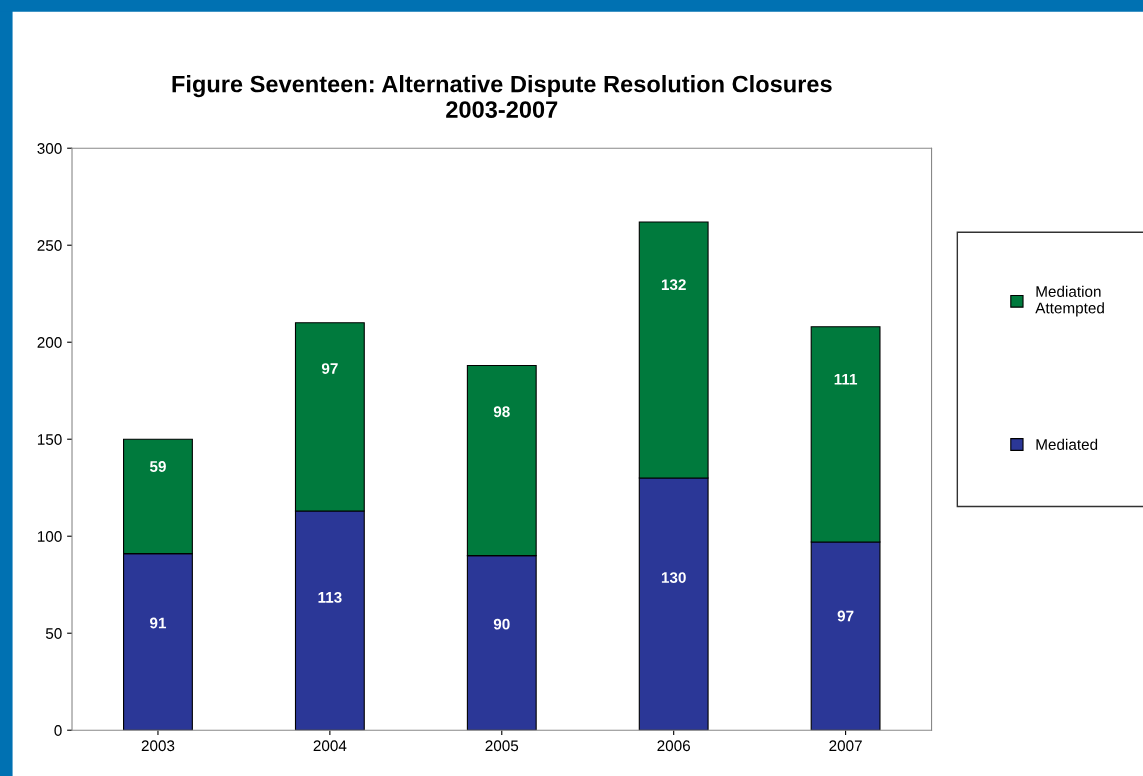 This screenshot has width=1143, height=776. Describe the element at coordinates (501, 624) in the screenshot. I see `data-label: 90` at that location.